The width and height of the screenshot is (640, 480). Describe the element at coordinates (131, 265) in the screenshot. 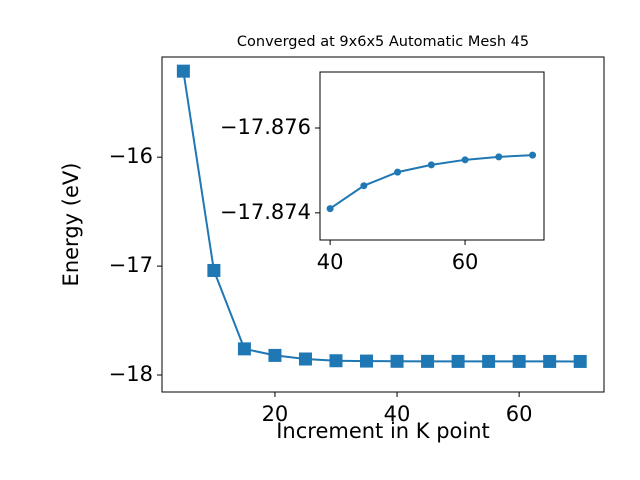

I see `y-tick-label: −17` at that location.